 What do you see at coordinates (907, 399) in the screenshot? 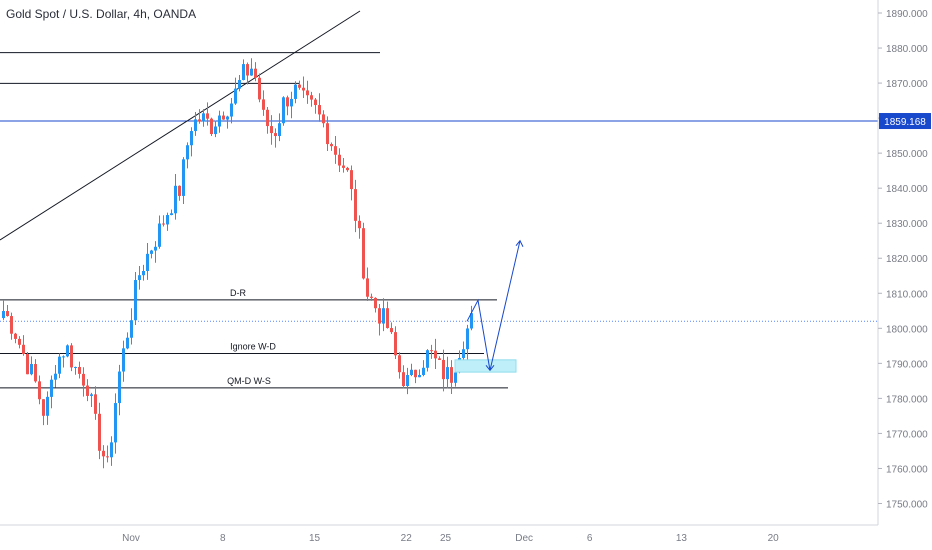
I see `y-tick-label: 1780.000` at bounding box center [907, 399].